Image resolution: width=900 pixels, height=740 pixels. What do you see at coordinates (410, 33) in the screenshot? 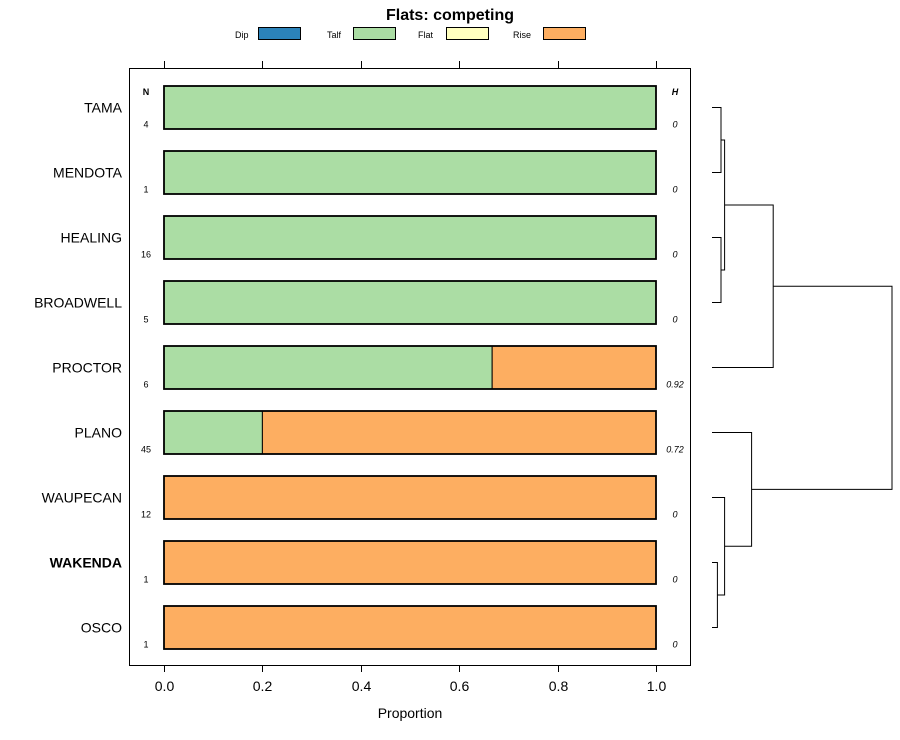
I see `legend: Dip Talf Flat Rise` at bounding box center [410, 33].